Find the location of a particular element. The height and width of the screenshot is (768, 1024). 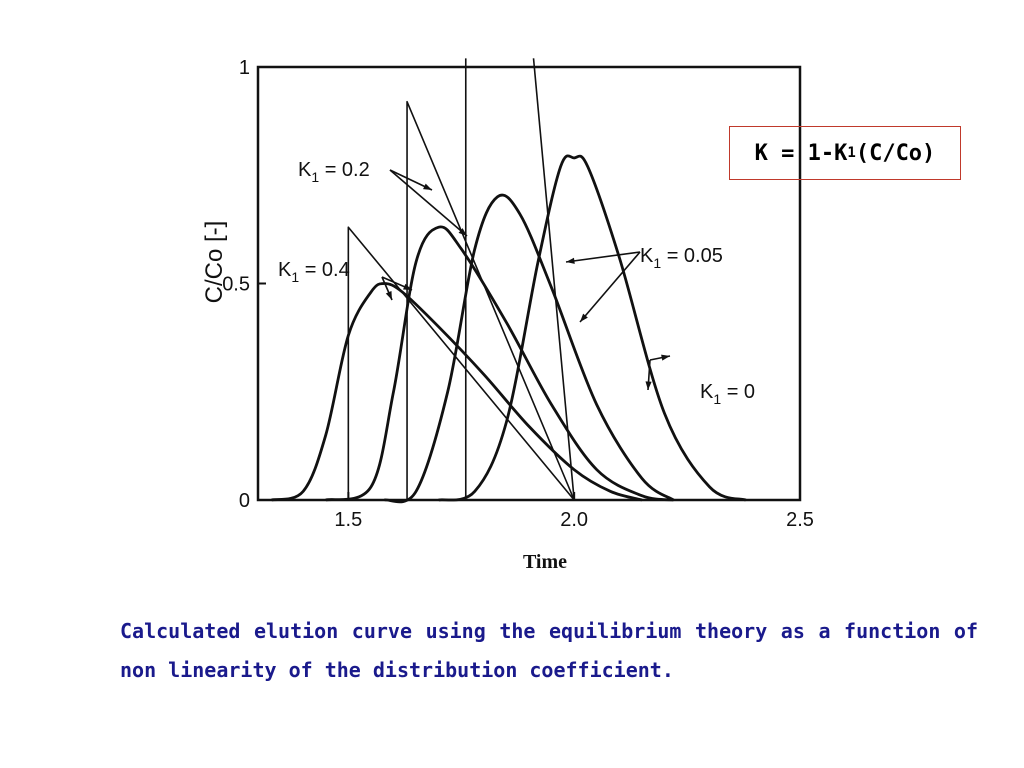

series-label-k1-0: K1 = 0 is located at coordinates (727, 394).